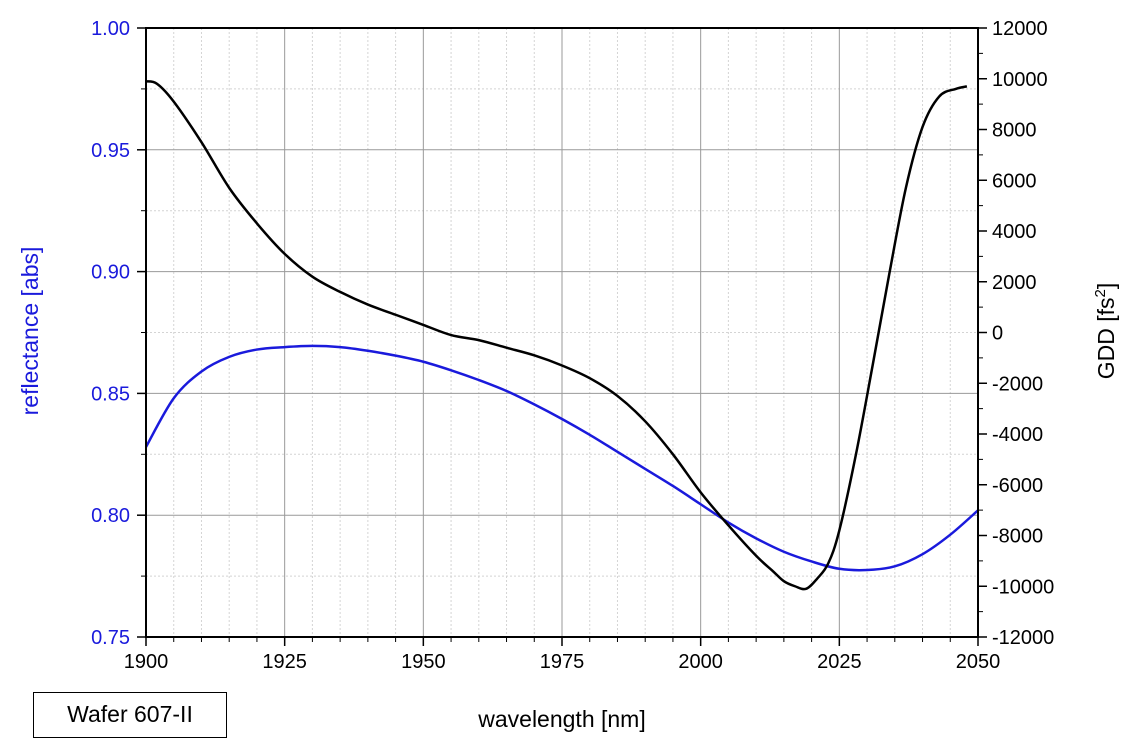 The width and height of the screenshot is (1129, 738). Describe the element at coordinates (700, 662) in the screenshot. I see `x-tick-label: 2000` at that location.